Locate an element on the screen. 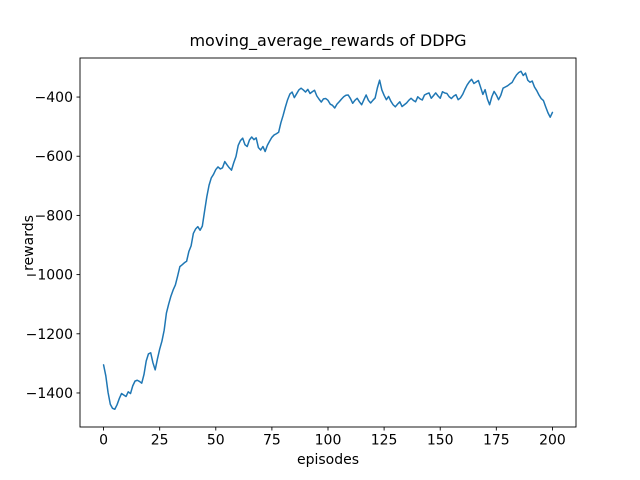  x-tick-label: 125 is located at coordinates (384, 441).